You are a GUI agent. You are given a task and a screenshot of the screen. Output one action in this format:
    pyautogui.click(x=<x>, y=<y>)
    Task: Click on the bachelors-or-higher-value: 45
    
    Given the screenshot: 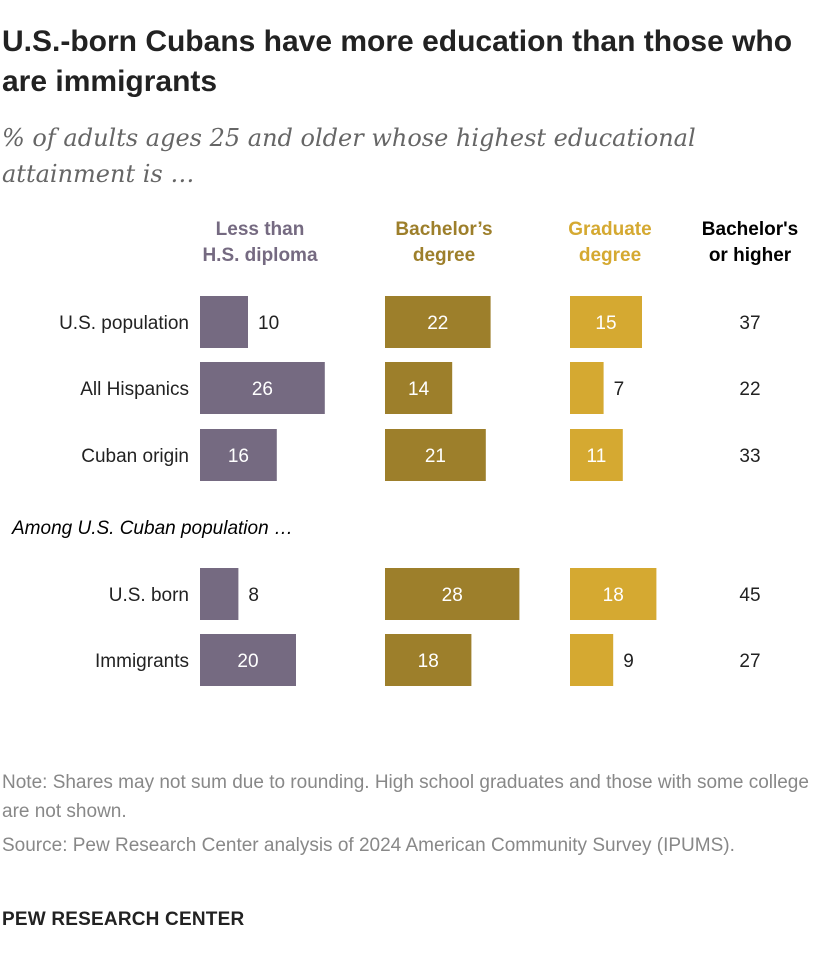 What is the action you would take?
    pyautogui.click(x=749, y=595)
    